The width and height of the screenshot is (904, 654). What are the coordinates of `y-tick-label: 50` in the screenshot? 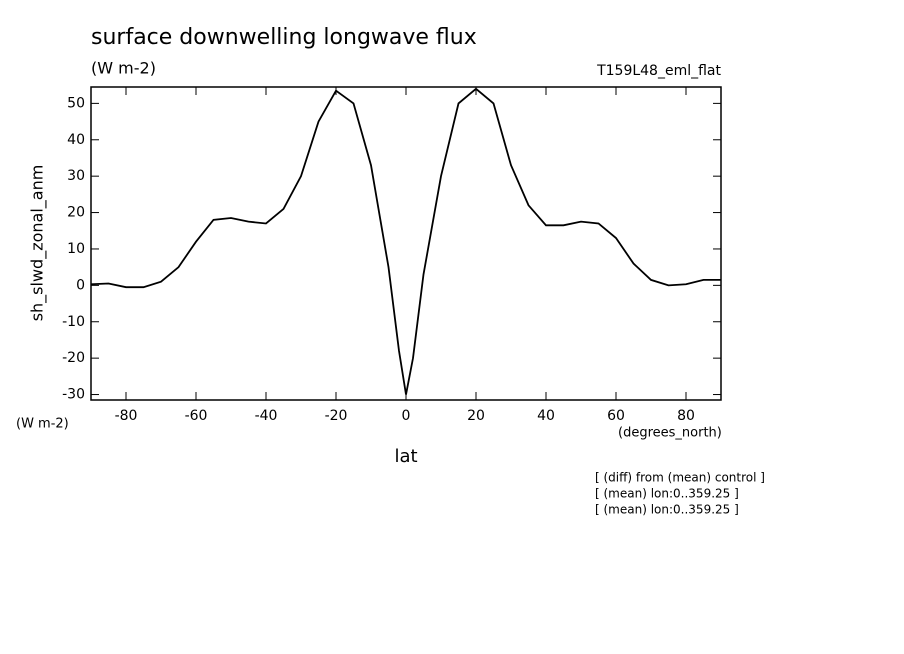 It's located at (76, 103).